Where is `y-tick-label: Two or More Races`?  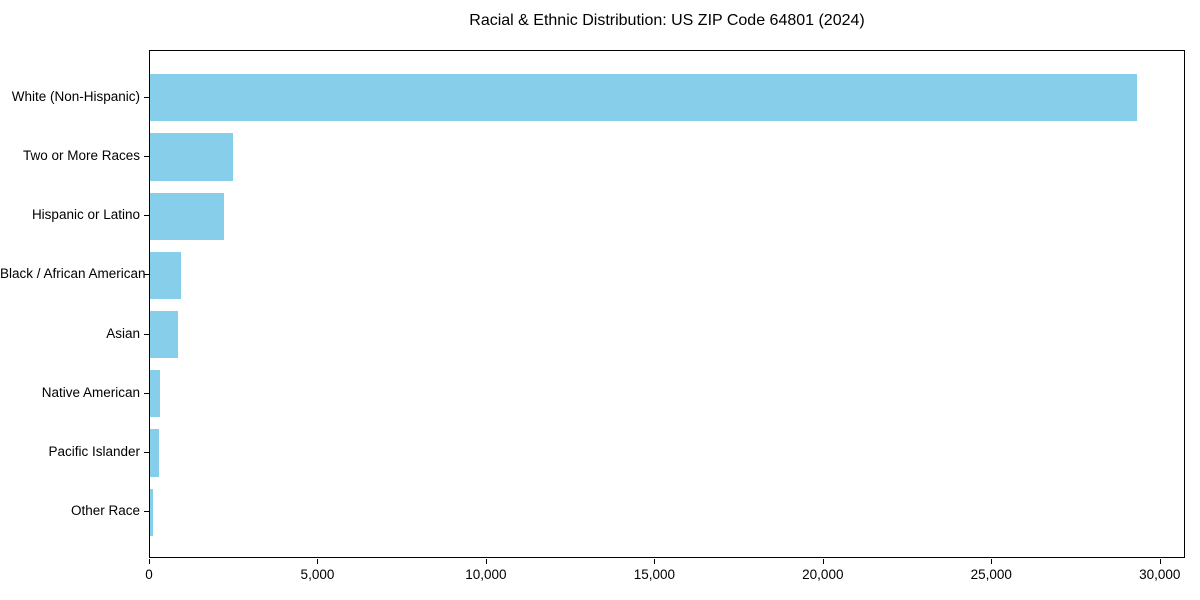 y-tick-label: Two or More Races is located at coordinates (81, 155).